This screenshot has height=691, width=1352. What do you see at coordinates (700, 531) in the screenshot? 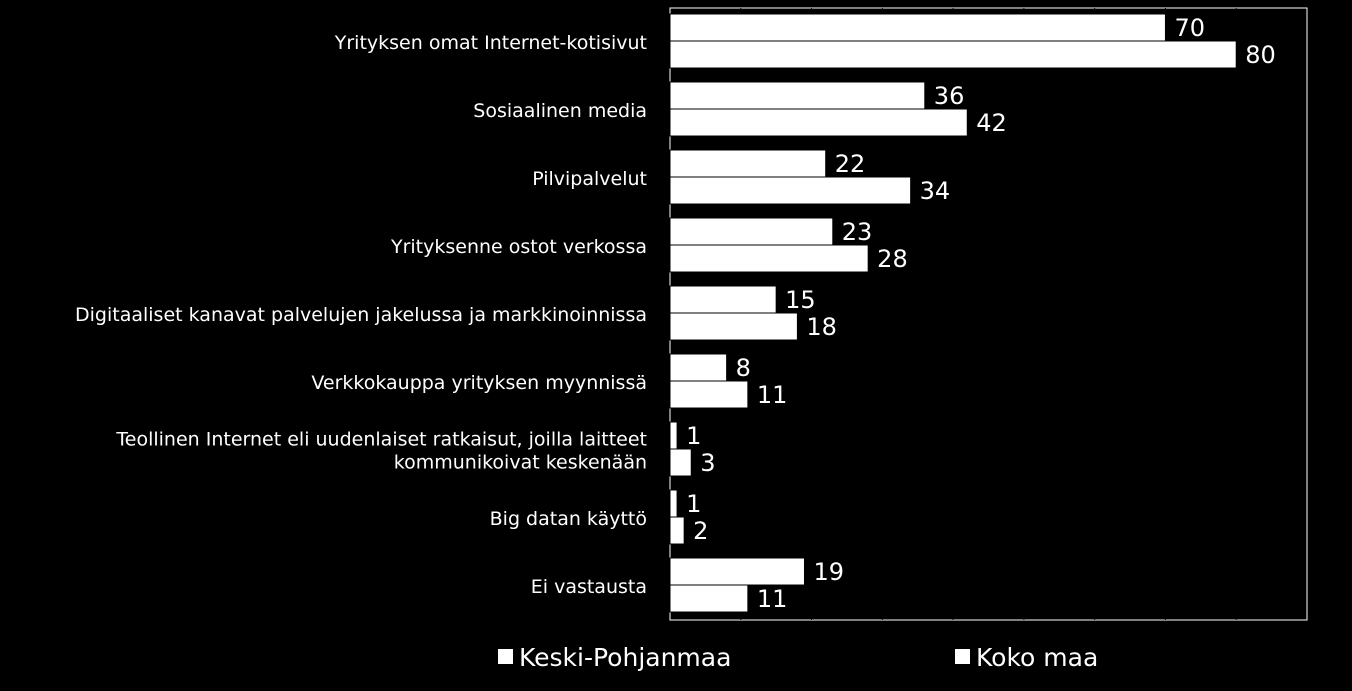
I see `data-label: 2` at bounding box center [700, 531].